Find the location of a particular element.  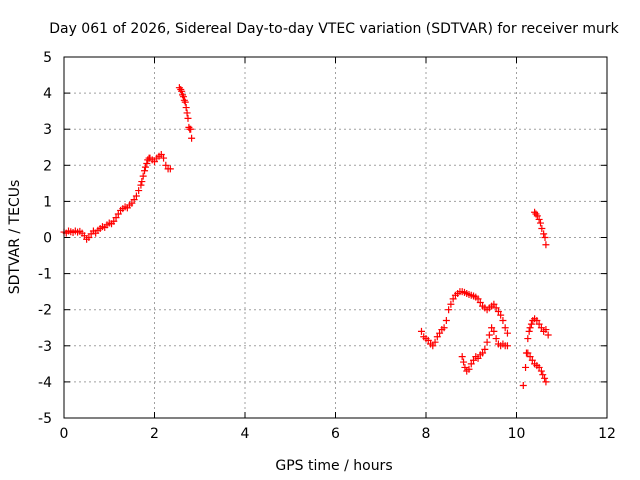

x-tick-label: 4 is located at coordinates (245, 434).